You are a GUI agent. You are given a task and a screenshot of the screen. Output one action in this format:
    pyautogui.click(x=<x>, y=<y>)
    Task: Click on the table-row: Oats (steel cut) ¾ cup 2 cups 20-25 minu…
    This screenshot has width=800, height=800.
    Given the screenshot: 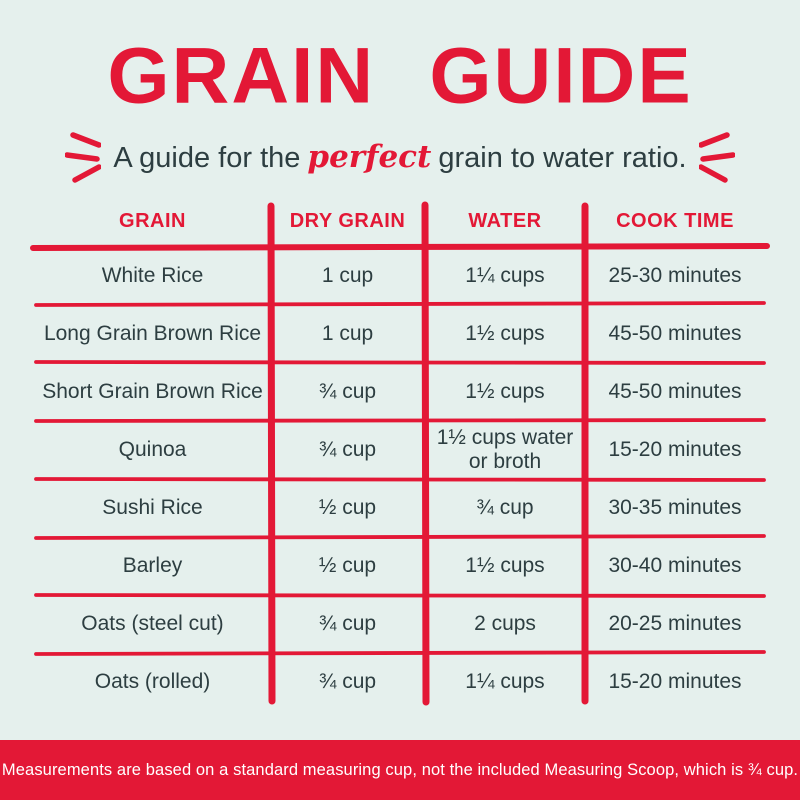 What is the action you would take?
    pyautogui.click(x=400, y=624)
    